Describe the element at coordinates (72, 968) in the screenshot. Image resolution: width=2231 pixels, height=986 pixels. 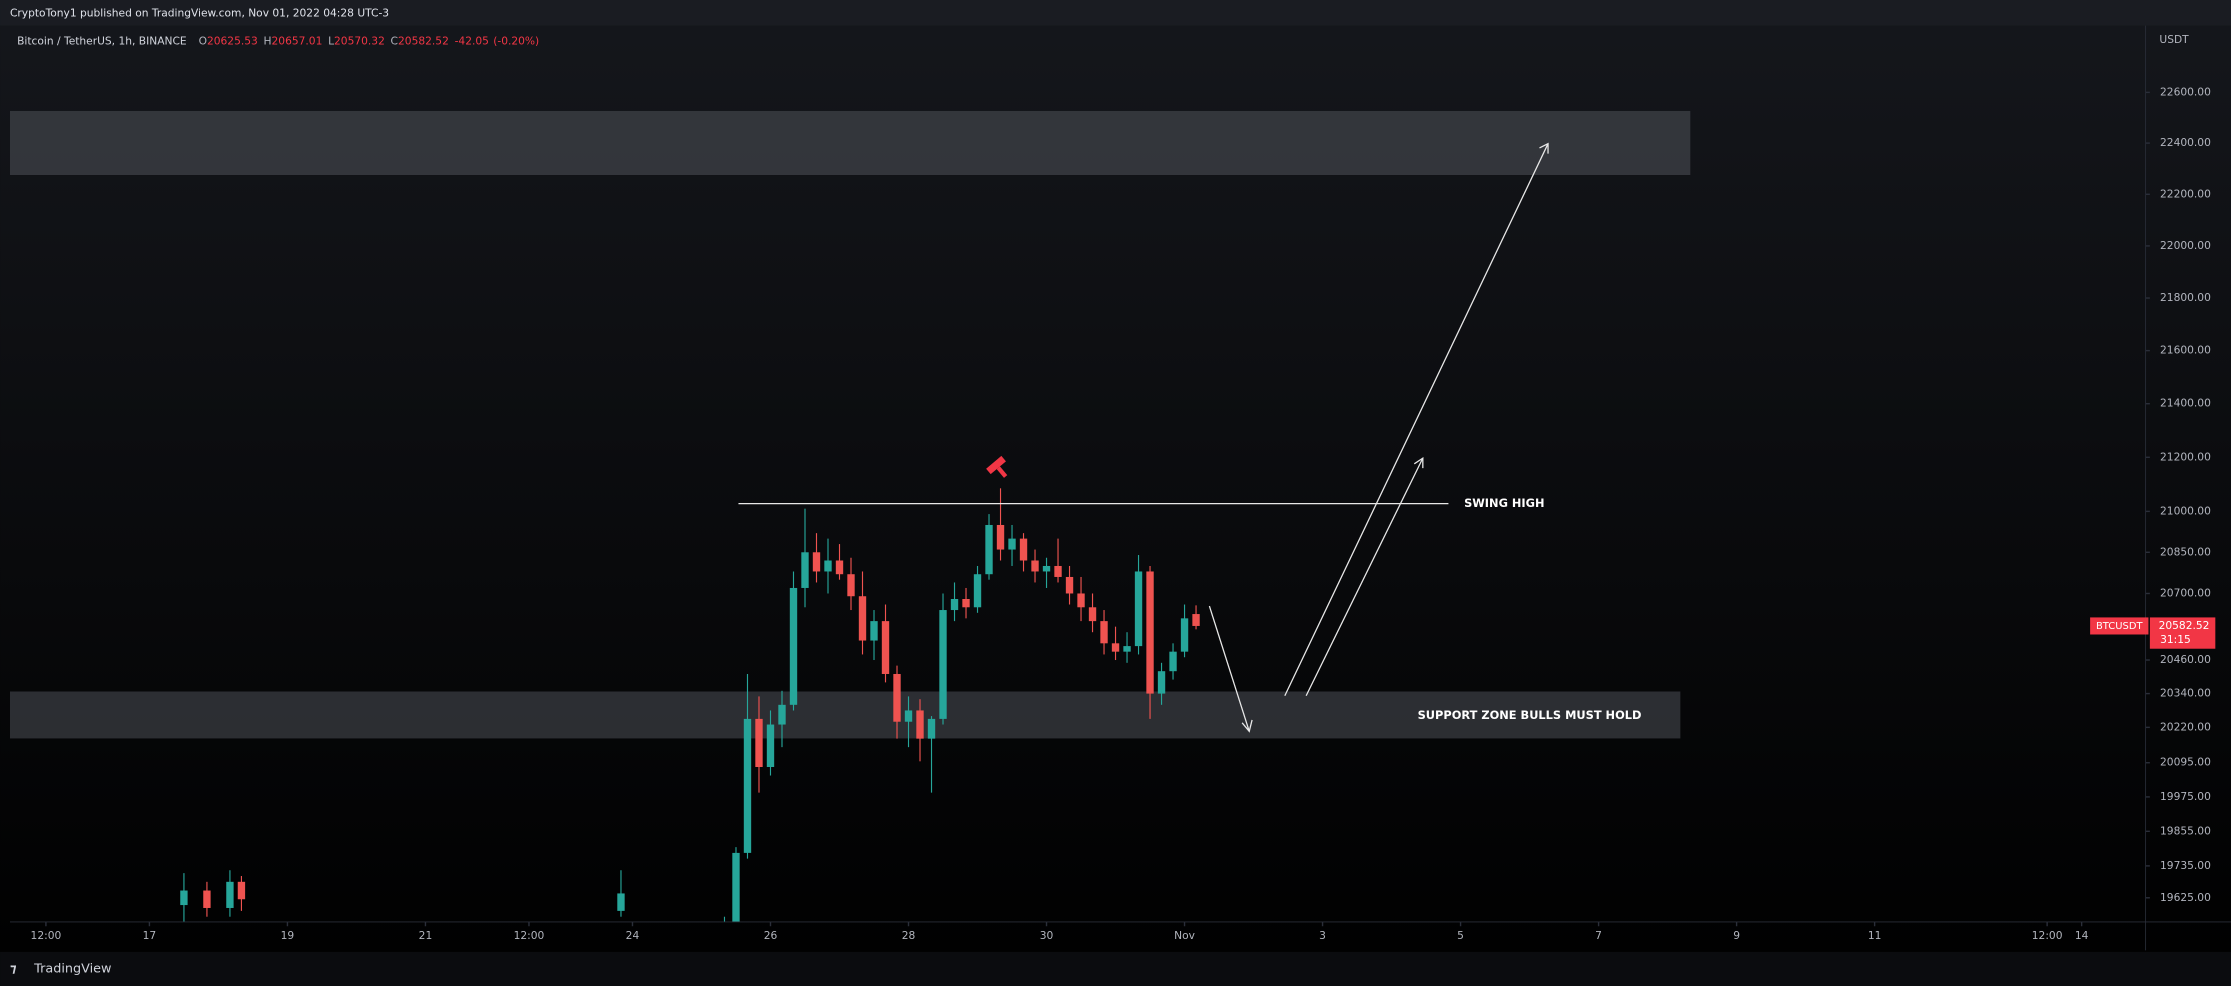
I see `brand: TradingView` at that location.